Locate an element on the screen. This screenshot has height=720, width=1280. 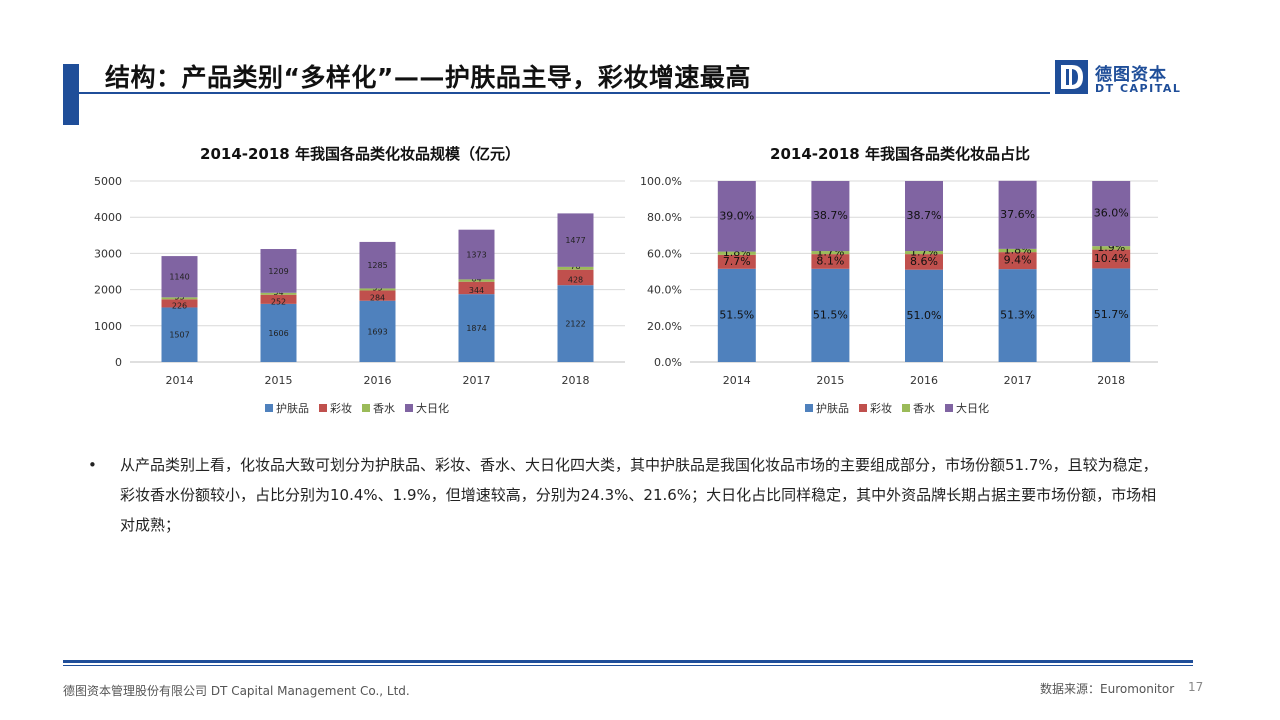
y-tick-label: 40.0% is located at coordinates (664, 290).